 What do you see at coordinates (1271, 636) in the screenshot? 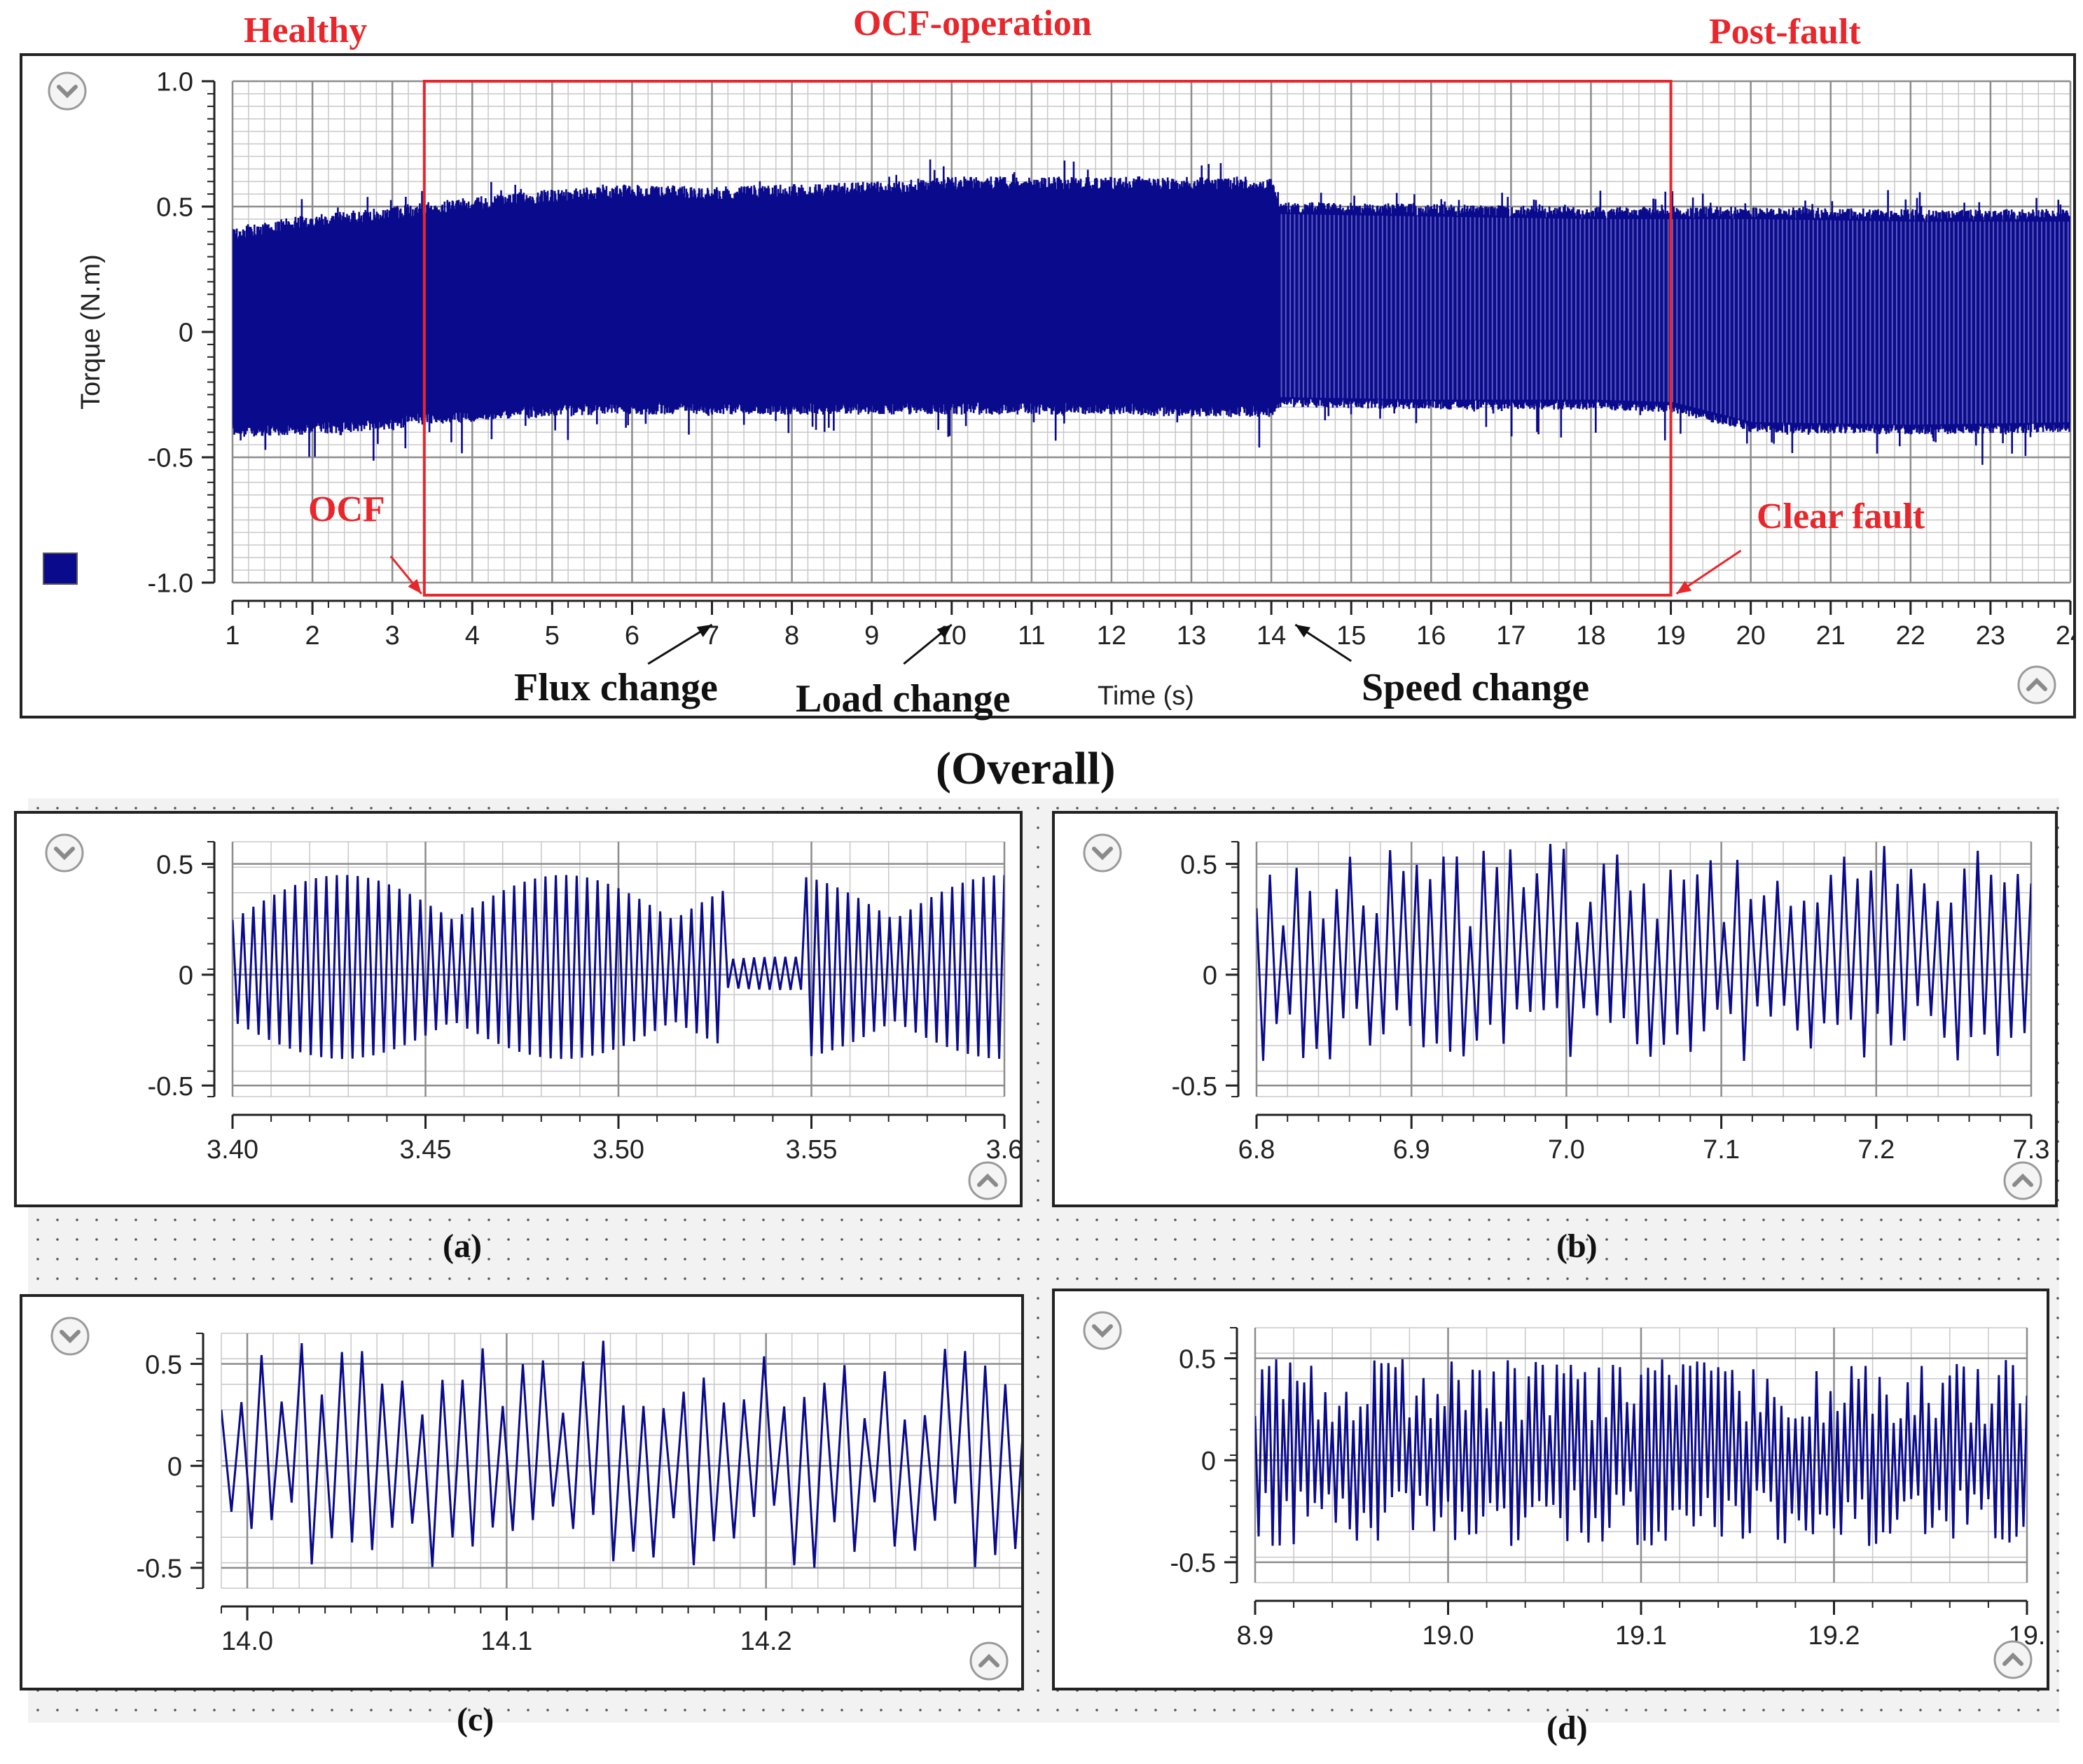
I see `x-tick-label: 14` at bounding box center [1271, 636].